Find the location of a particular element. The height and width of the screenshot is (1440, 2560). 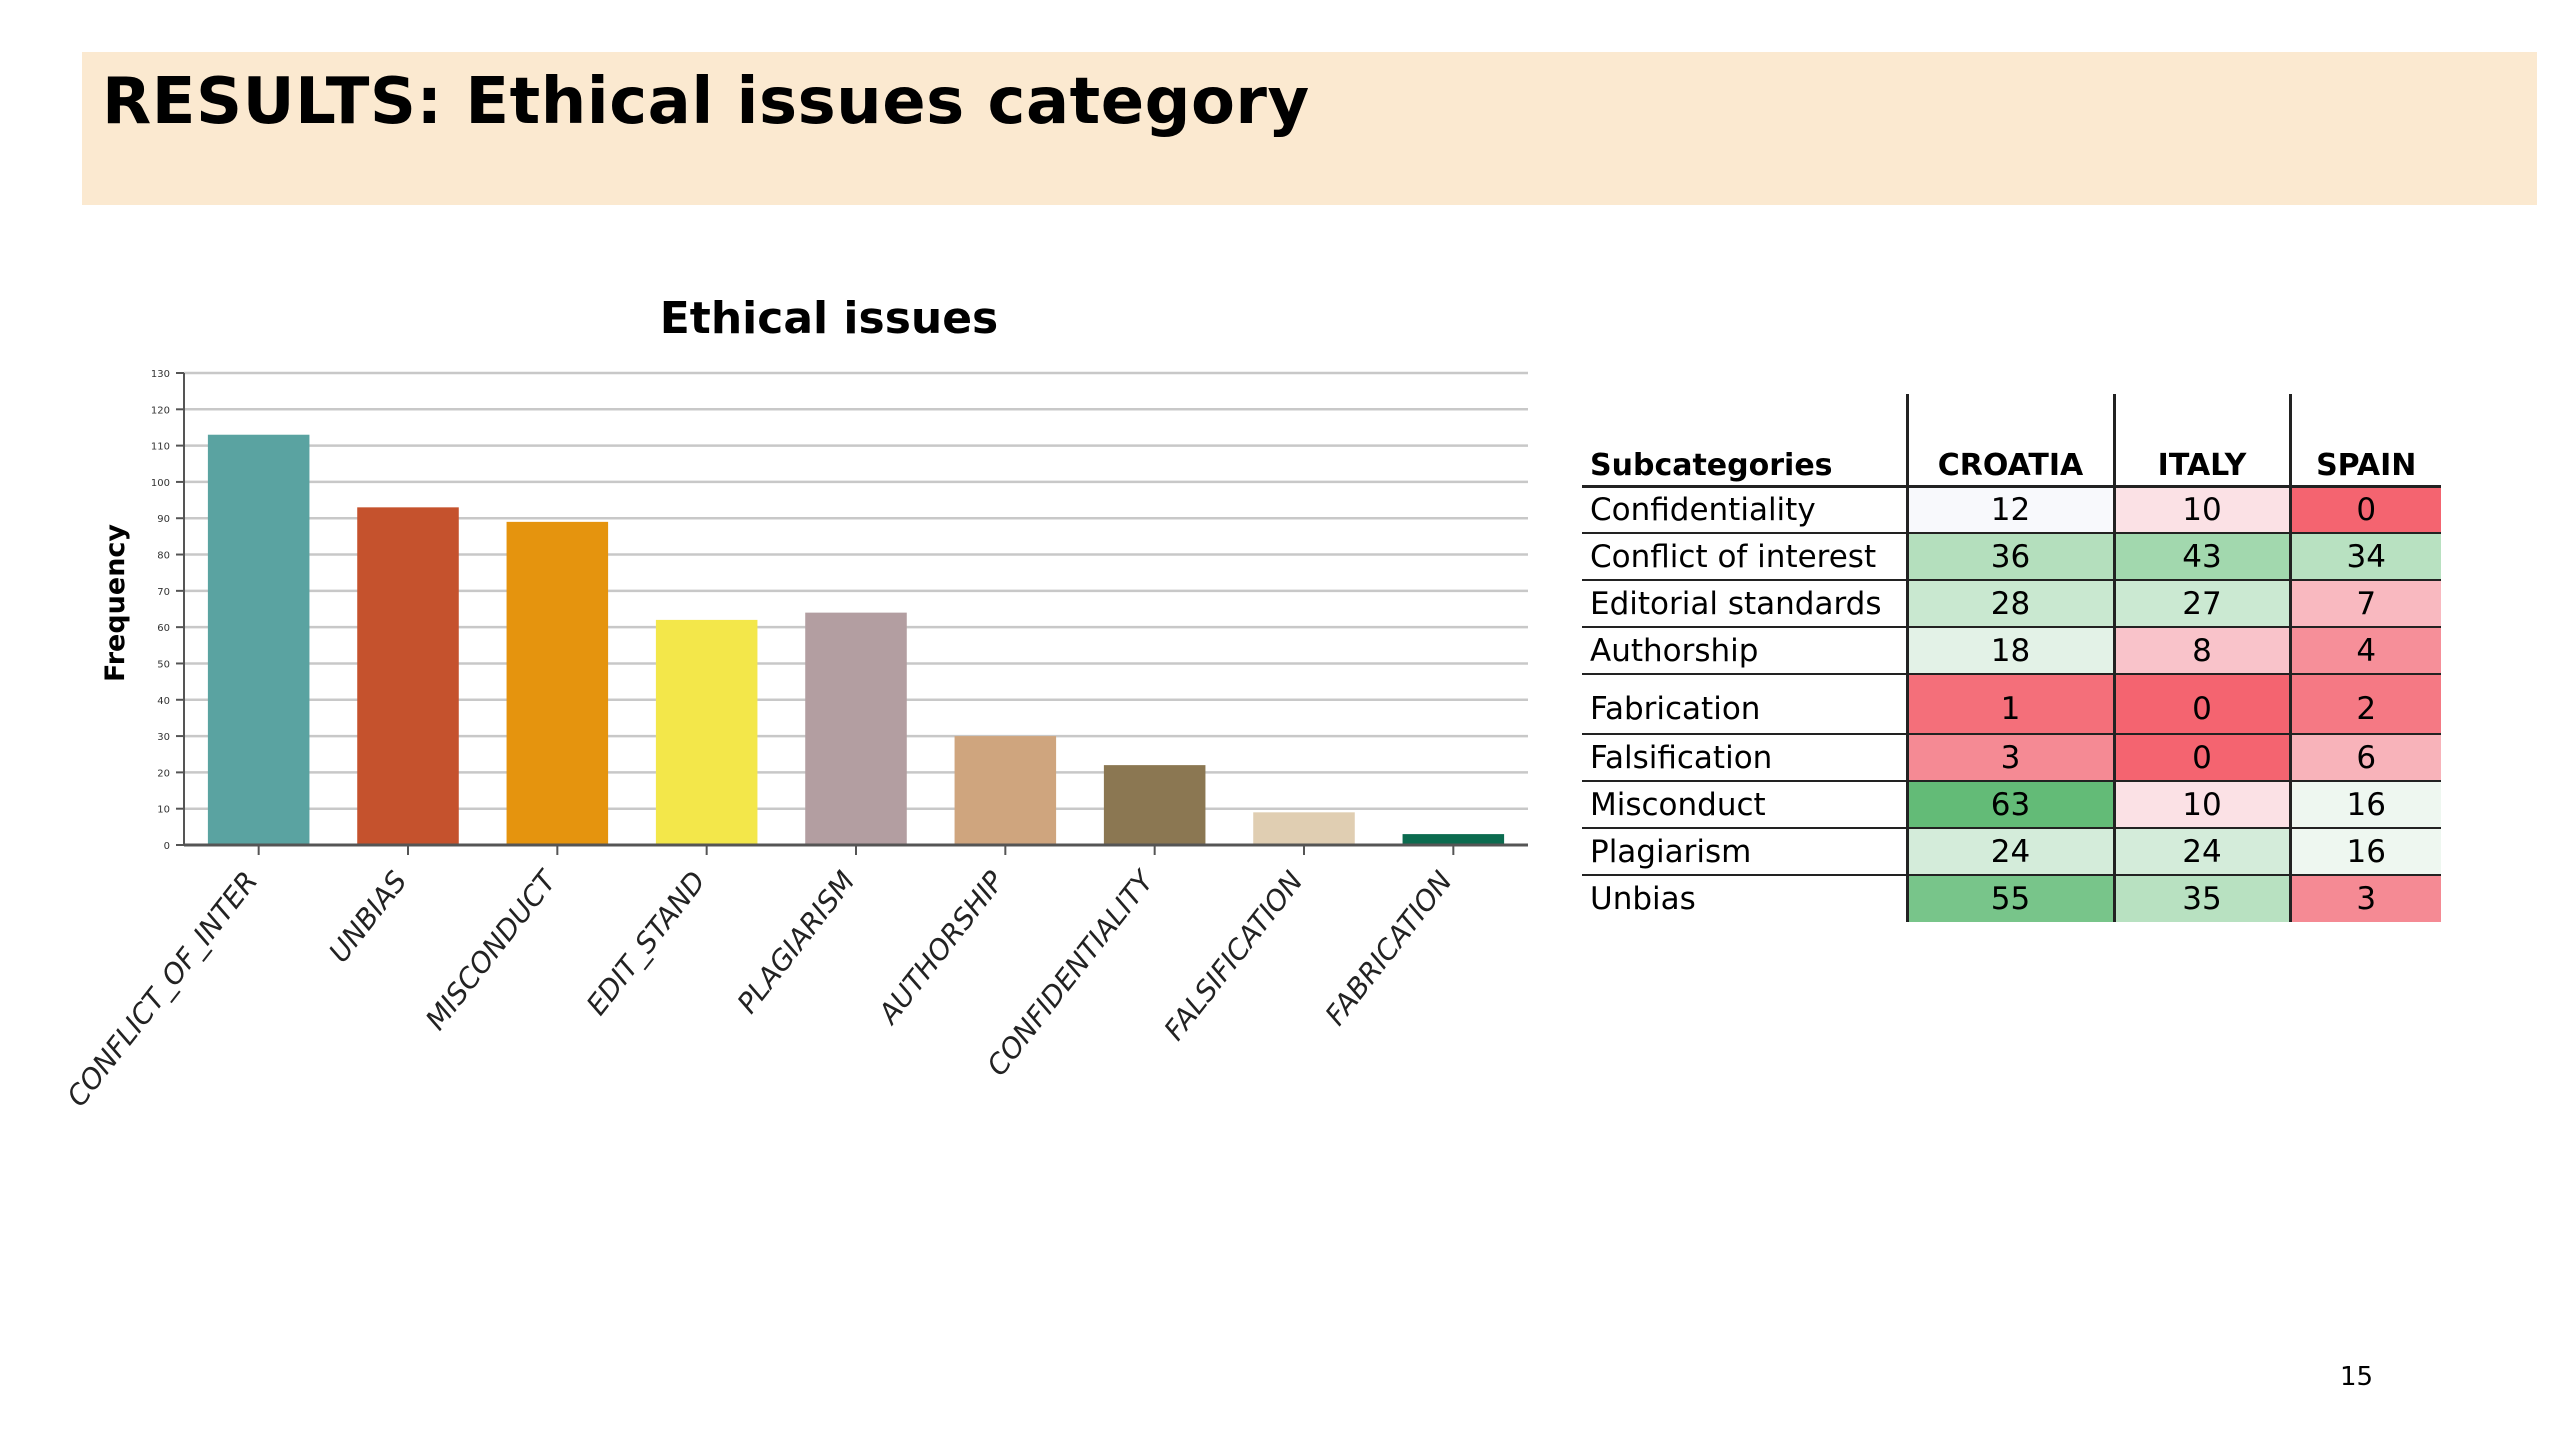

bar-misconduct is located at coordinates (557, 683).